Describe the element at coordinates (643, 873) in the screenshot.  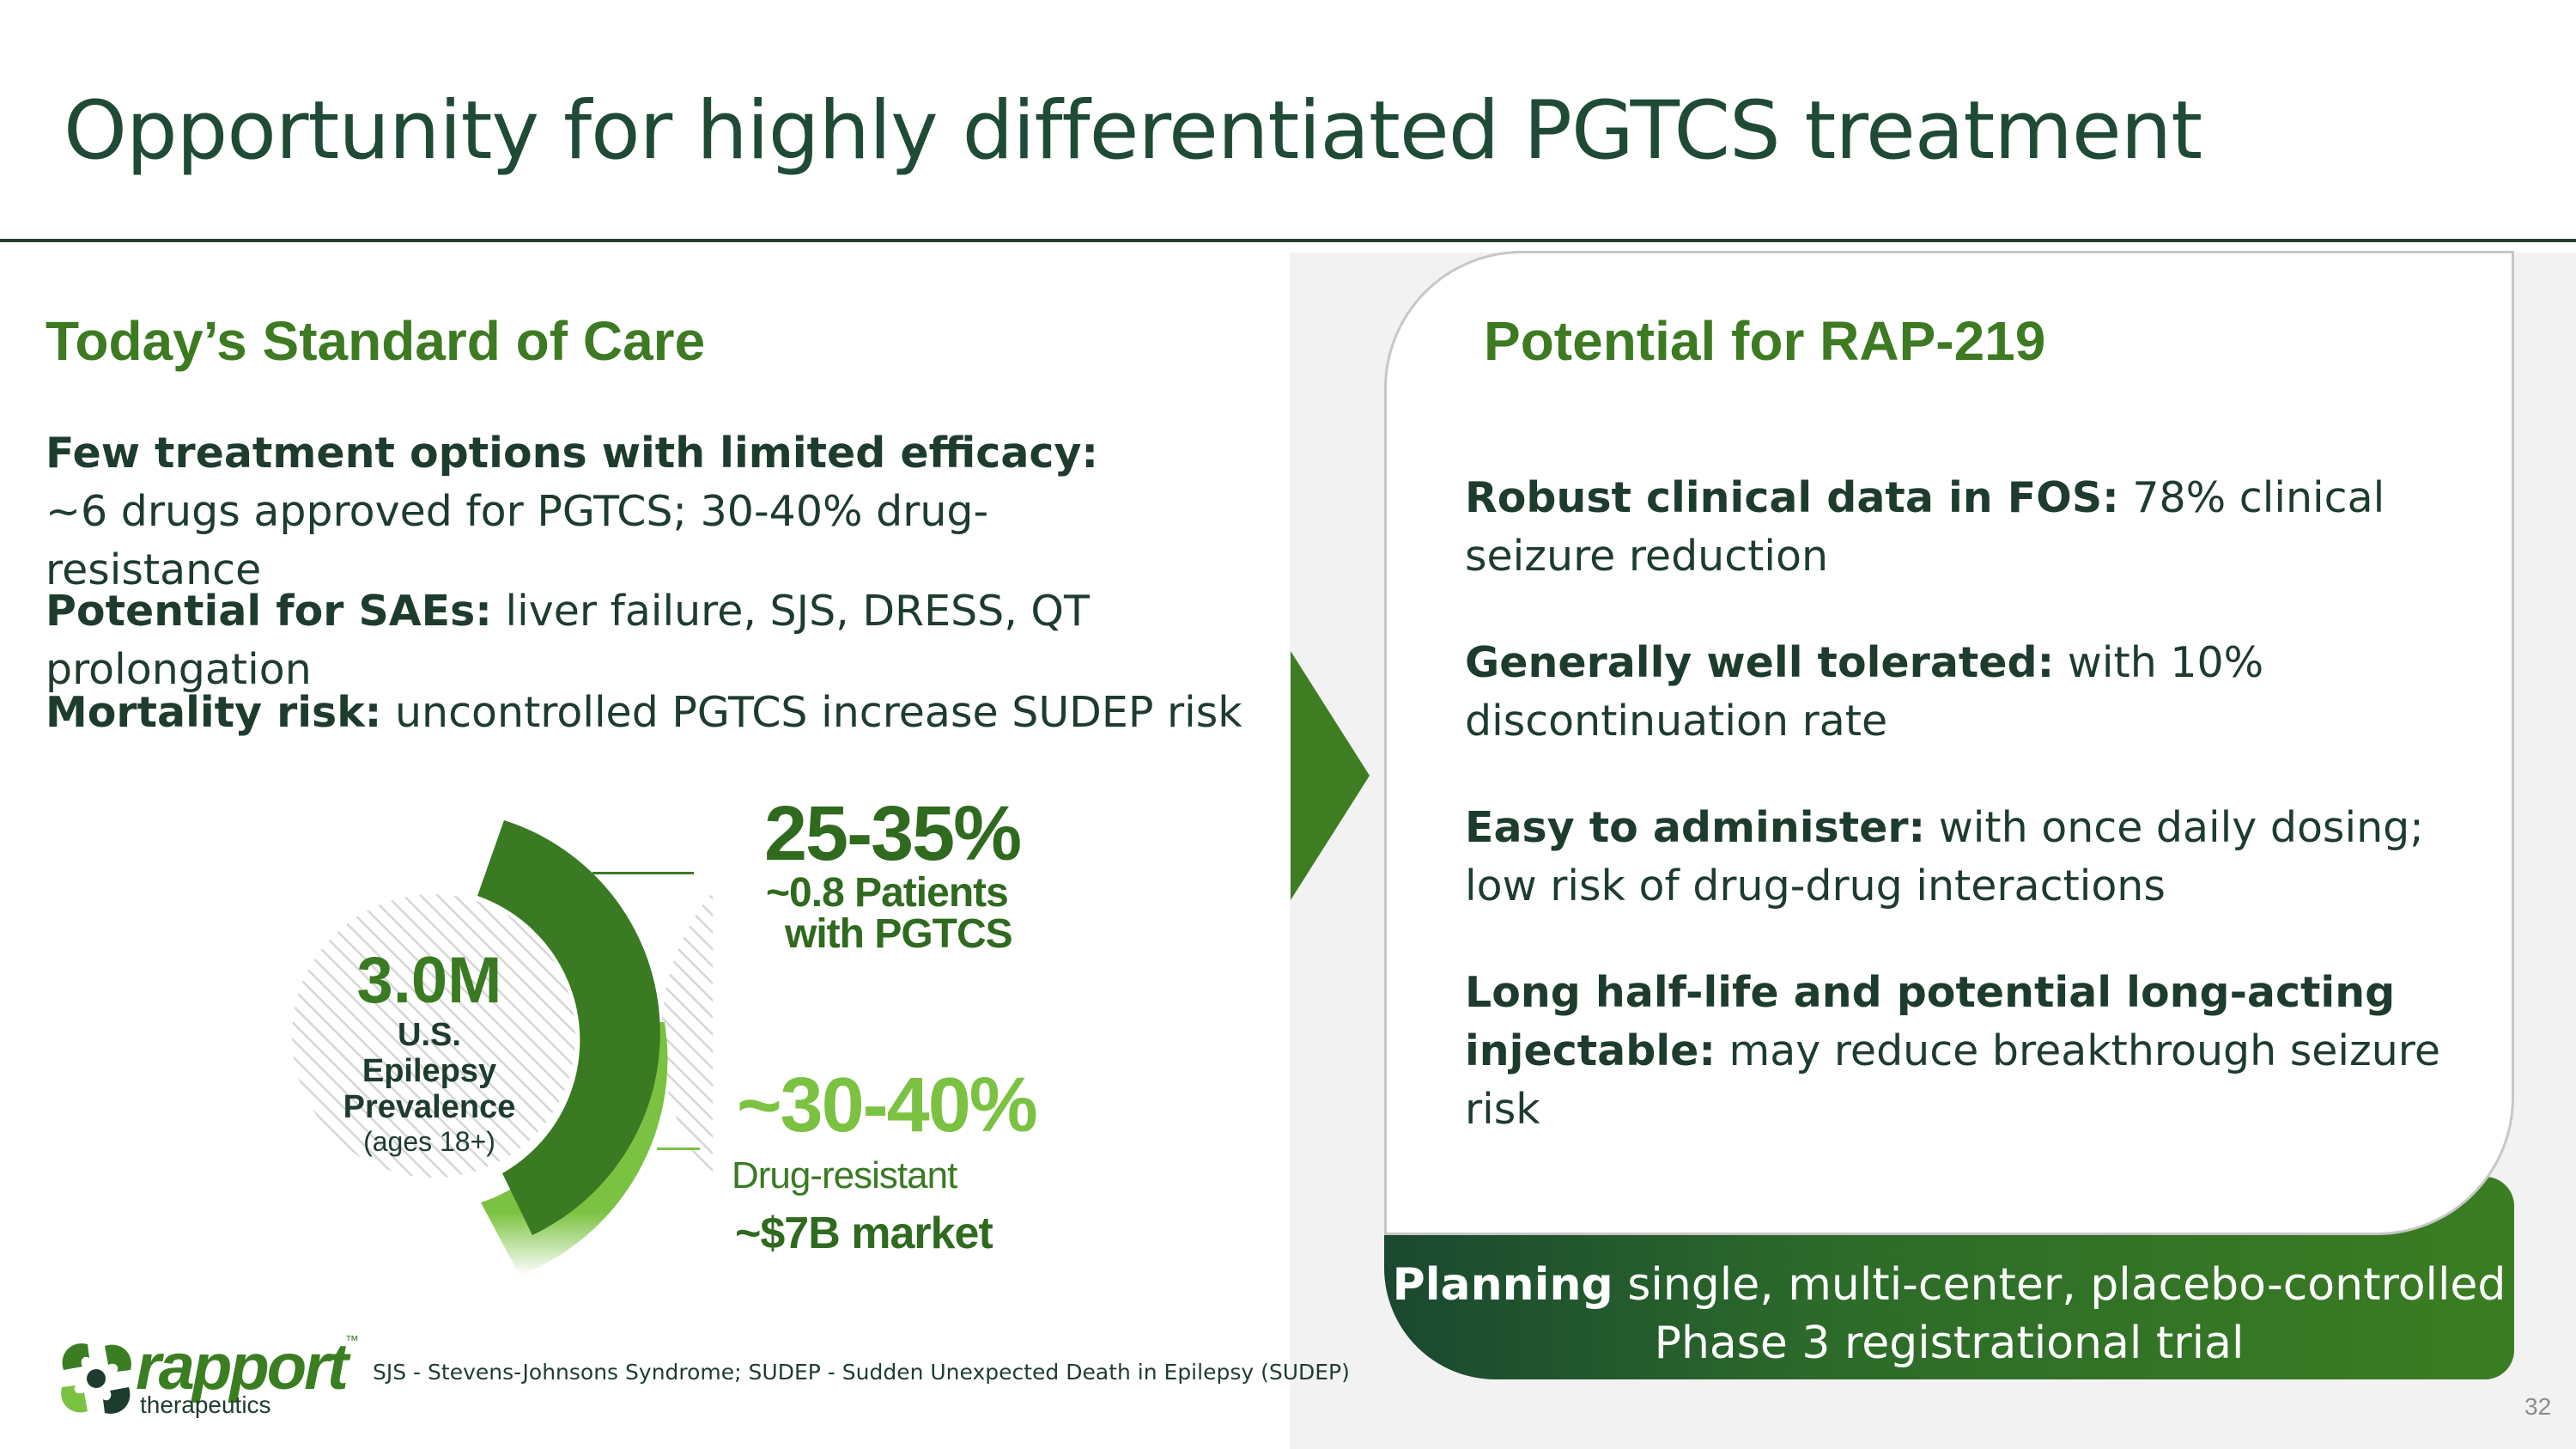
I see `pgtcs-leader-line` at that location.